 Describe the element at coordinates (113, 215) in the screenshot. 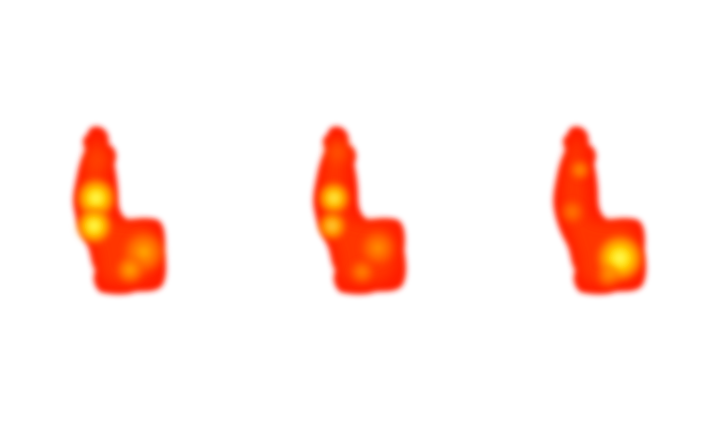

I see `heatmap-blob-left-graphic` at that location.